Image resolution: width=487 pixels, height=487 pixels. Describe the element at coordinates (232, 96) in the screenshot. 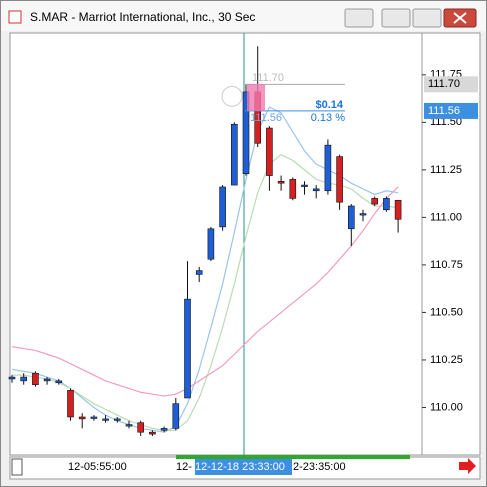

I see `measure-start` at that location.